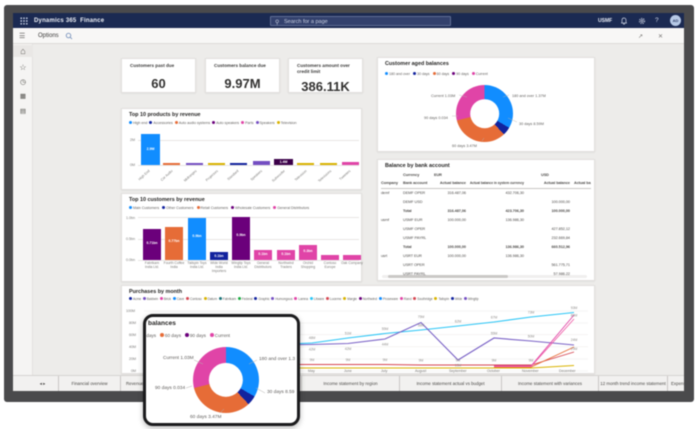 The width and height of the screenshot is (696, 429). Describe the element at coordinates (421, 317) in the screenshot. I see `svg-text: 75M` at that location.